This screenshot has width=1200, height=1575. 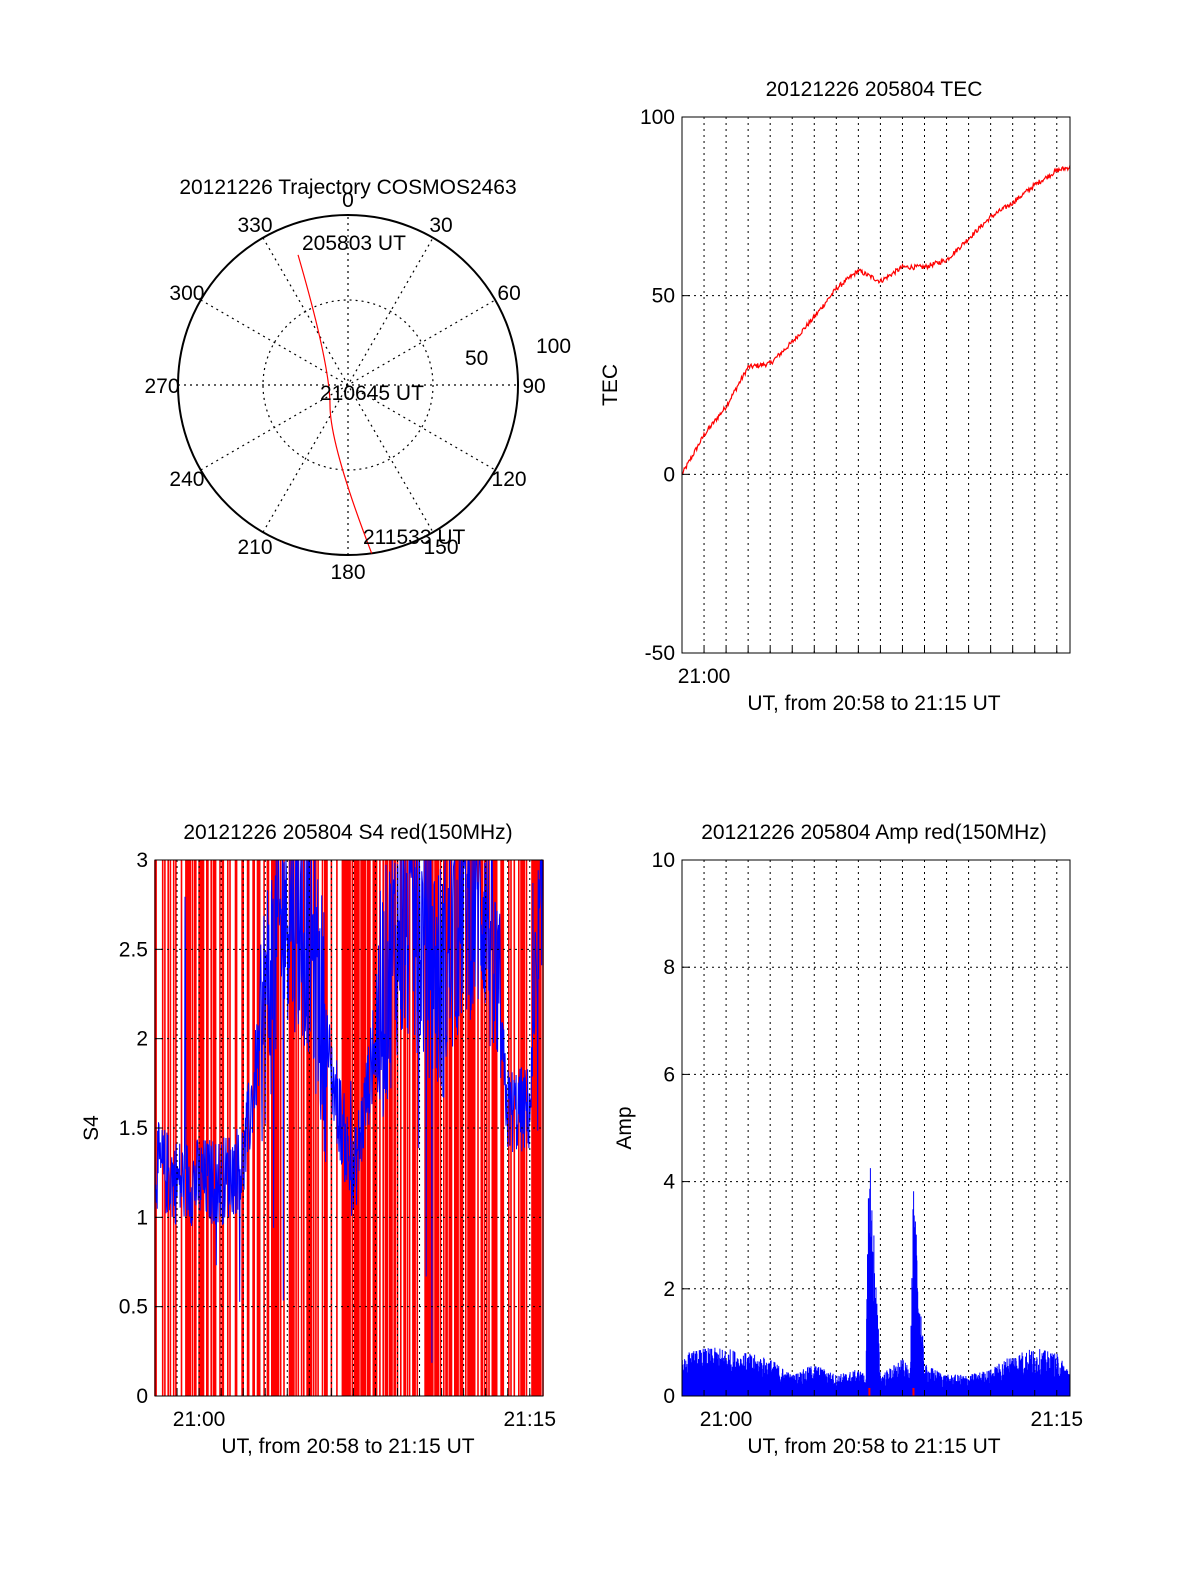 I want to click on azimuth-label: 210, so click(x=254, y=547).